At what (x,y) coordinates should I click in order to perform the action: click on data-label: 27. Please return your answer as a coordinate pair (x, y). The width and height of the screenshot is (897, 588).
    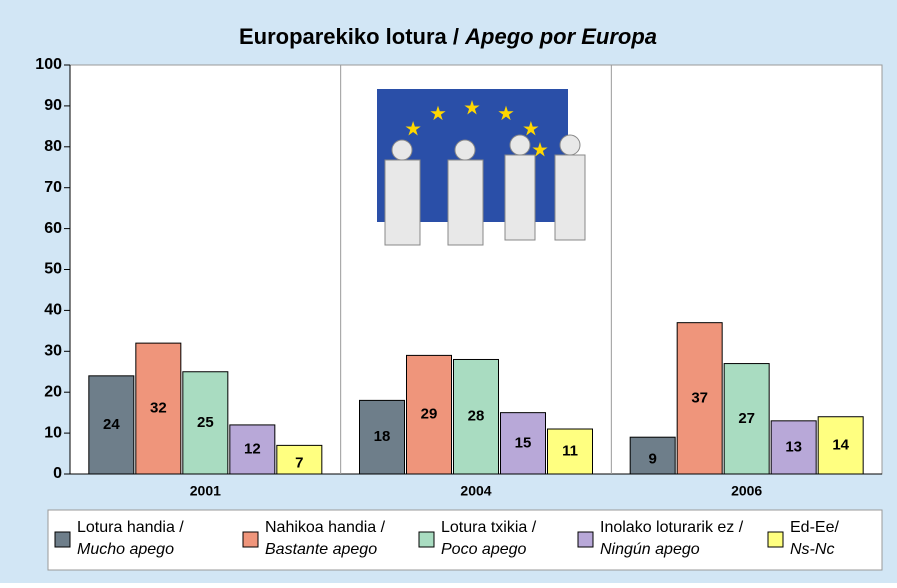
    Looking at the image, I should click on (746, 418).